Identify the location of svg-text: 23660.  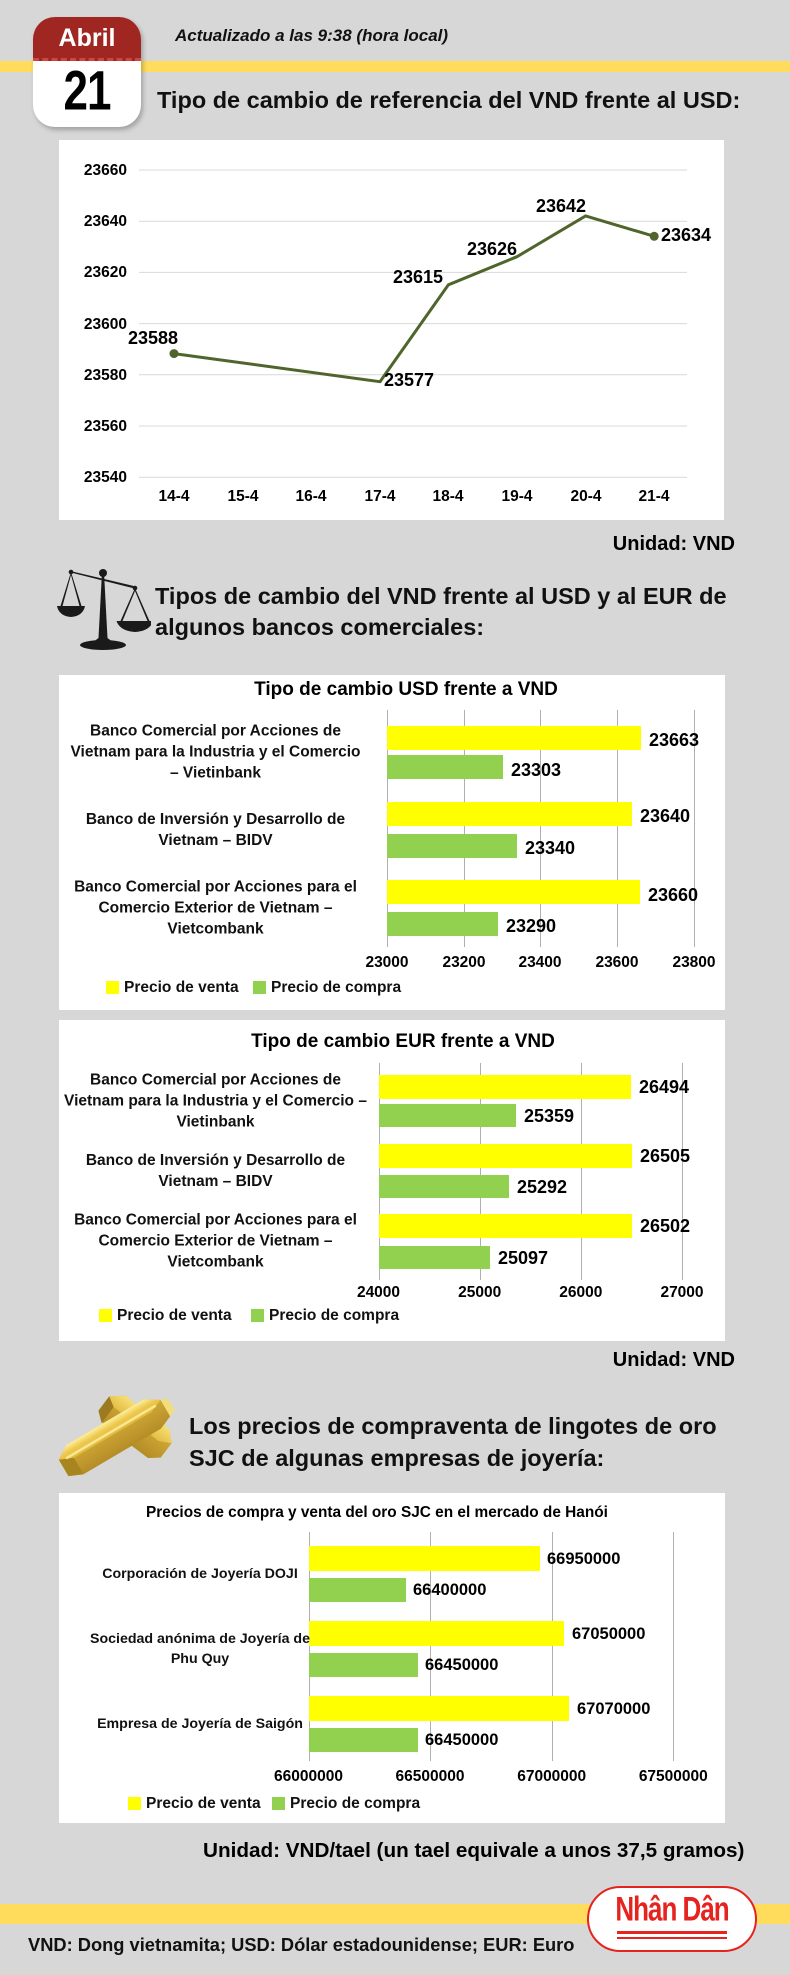
(105, 170).